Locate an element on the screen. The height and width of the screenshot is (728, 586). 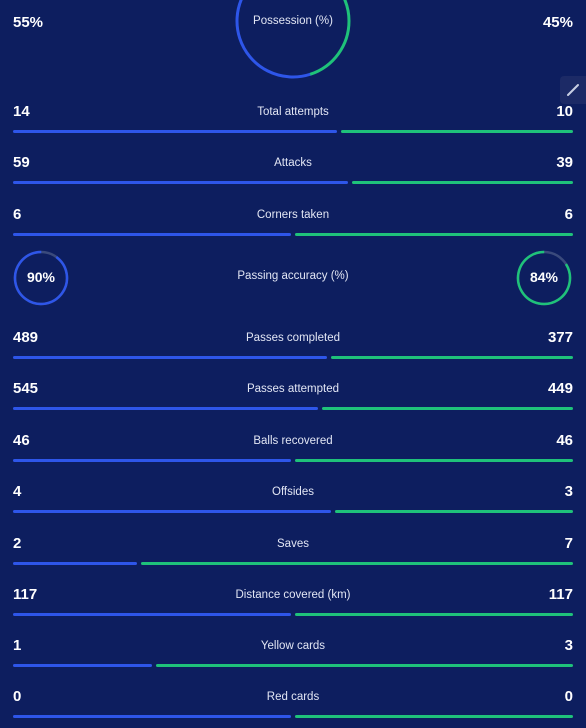
passing-accuracy-label: Passing accuracy (%) is located at coordinates (293, 276).